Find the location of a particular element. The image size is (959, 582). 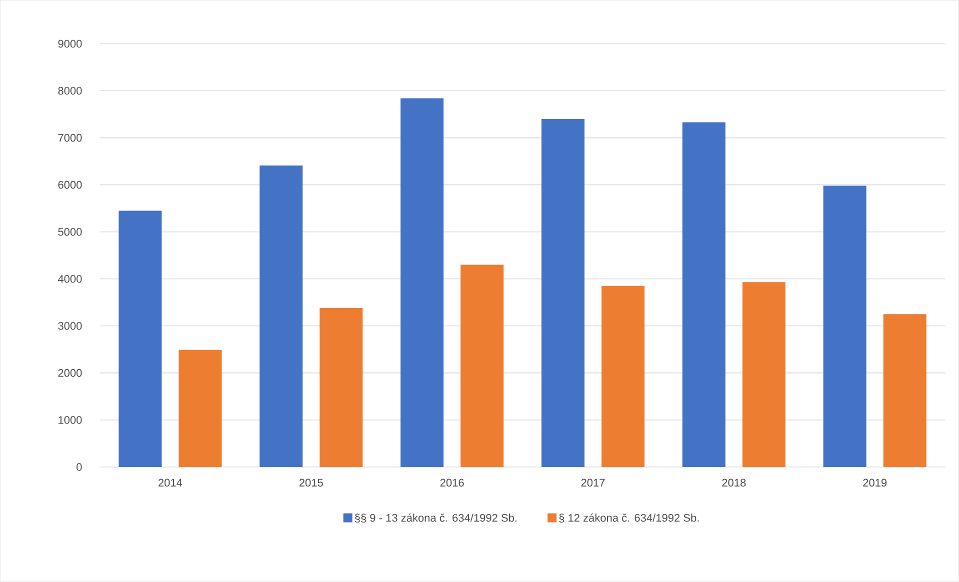

legend-label: § 12 zákona č. 634/1992 Sb. is located at coordinates (629, 518).